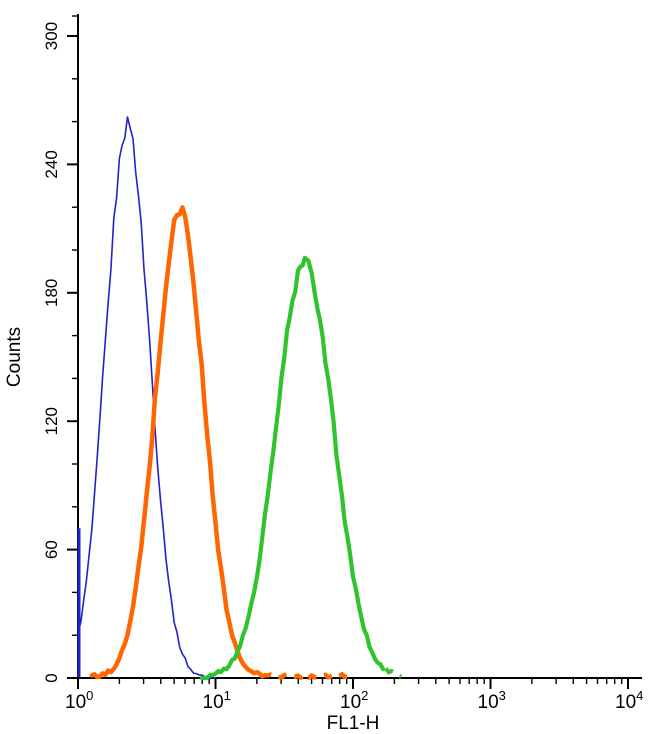 The width and height of the screenshot is (651, 734). What do you see at coordinates (502, 695) in the screenshot?
I see `x-tick-exponent: 3` at bounding box center [502, 695].